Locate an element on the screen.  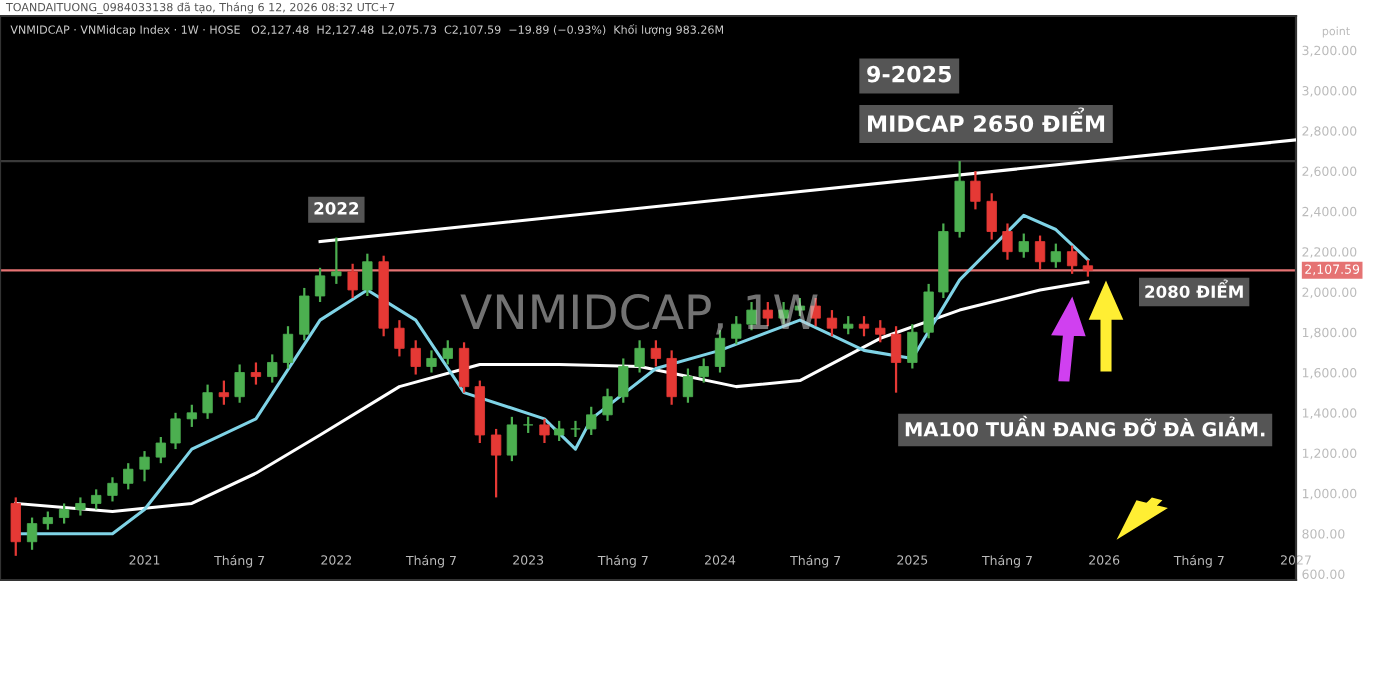
annotation: 2080 ĐIỂM is located at coordinates (1194, 288).